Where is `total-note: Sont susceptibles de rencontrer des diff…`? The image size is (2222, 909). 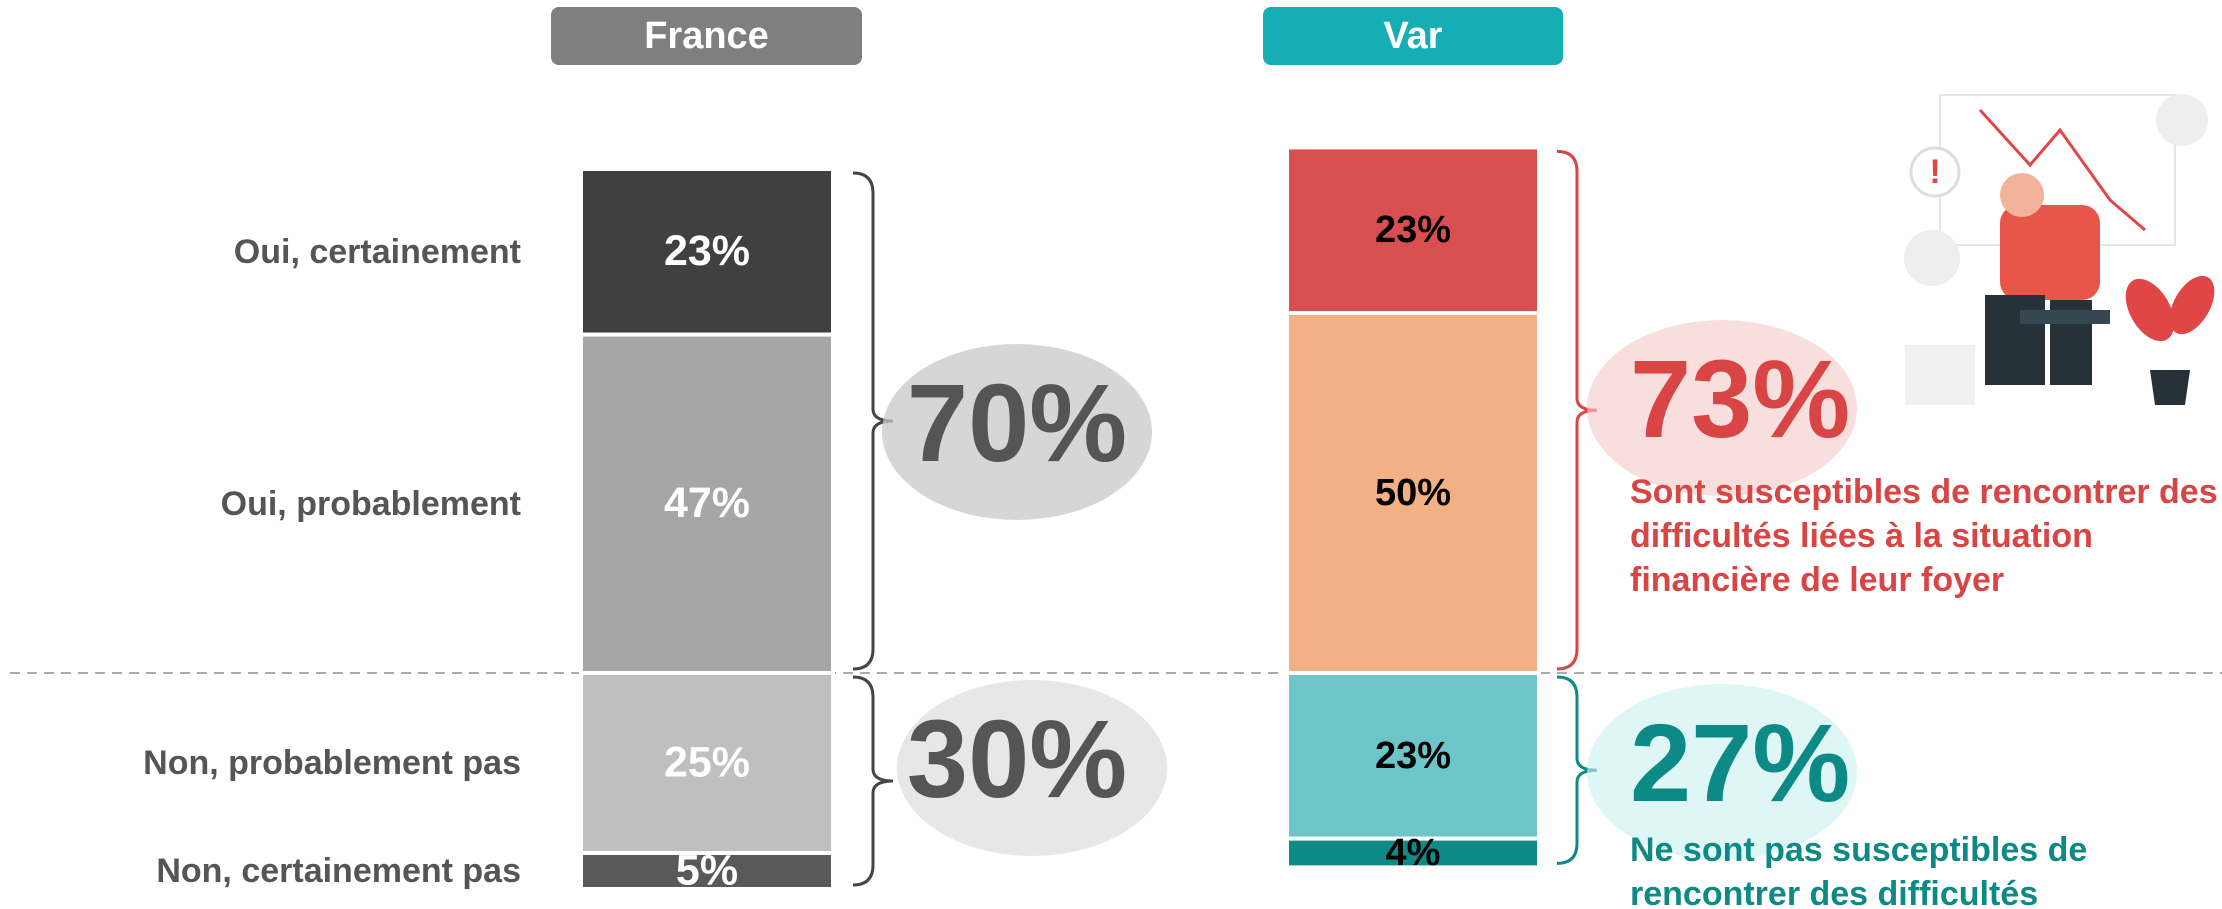 total-note: Sont susceptibles de rencontrer des diff… is located at coordinates (1924, 536).